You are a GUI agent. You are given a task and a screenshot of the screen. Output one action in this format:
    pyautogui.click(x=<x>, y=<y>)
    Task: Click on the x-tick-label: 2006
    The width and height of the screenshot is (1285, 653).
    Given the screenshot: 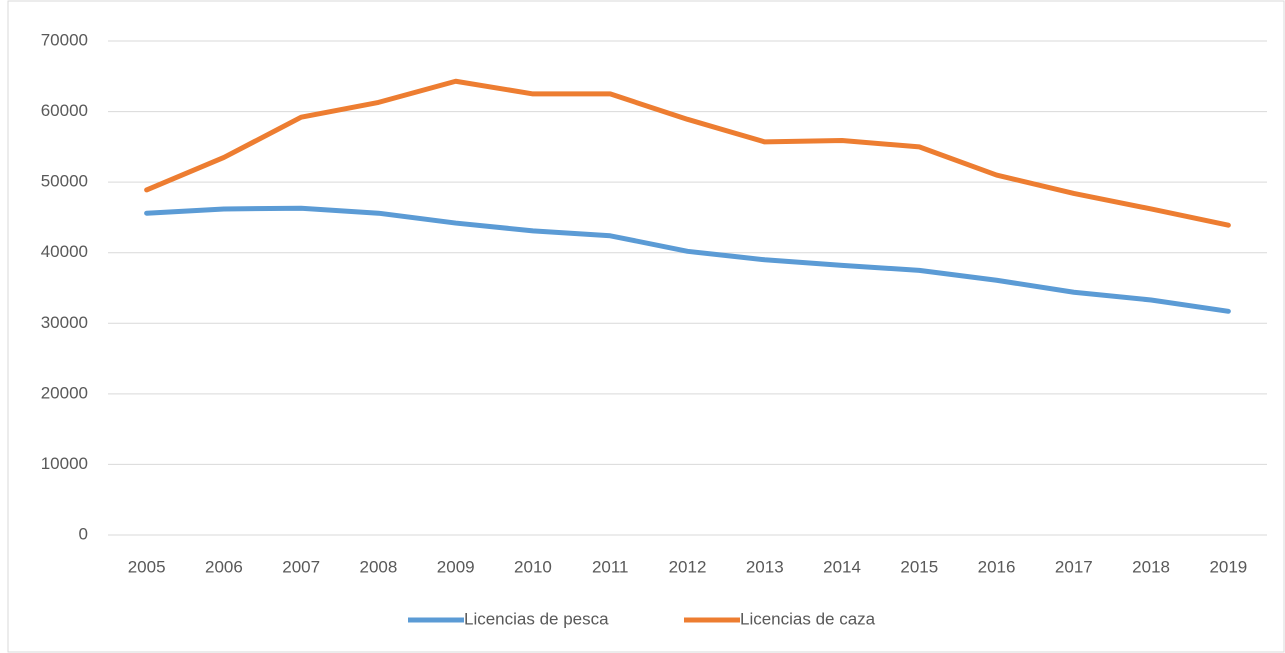 What is the action you would take?
    pyautogui.click(x=224, y=566)
    